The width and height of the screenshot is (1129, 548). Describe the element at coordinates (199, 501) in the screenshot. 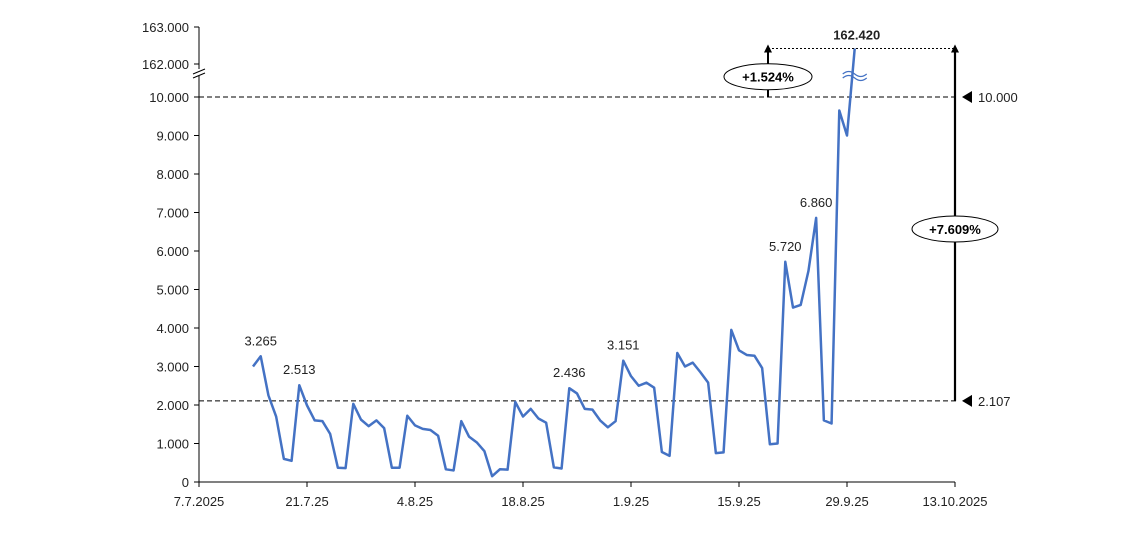

I see `x-tick-label: 7.7.2025` at that location.